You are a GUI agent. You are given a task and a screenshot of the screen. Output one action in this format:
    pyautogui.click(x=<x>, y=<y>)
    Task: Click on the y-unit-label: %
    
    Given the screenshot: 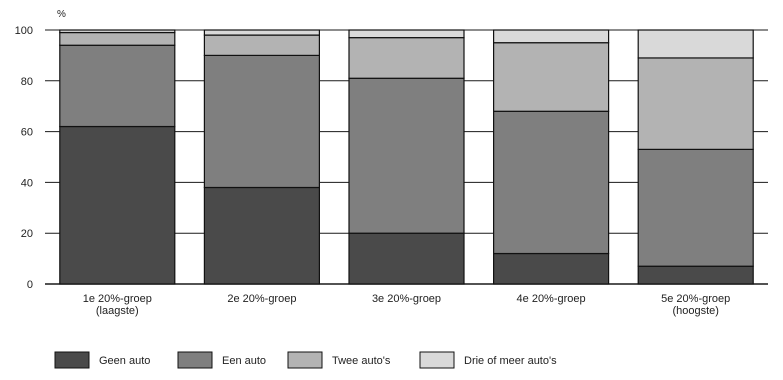 What is the action you would take?
    pyautogui.click(x=61, y=14)
    